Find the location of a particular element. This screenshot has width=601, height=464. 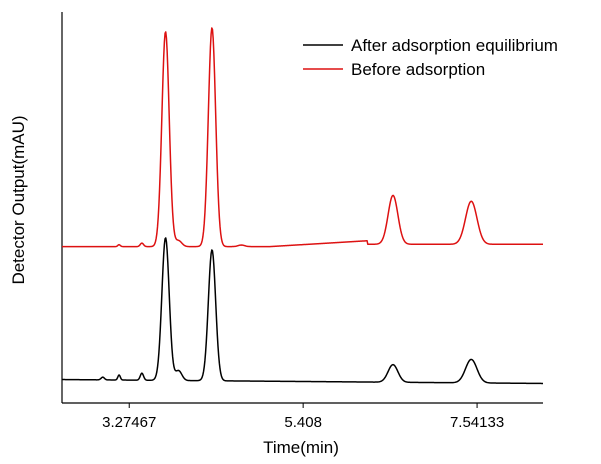

x-tick-label: 3.27467 is located at coordinates (129, 422).